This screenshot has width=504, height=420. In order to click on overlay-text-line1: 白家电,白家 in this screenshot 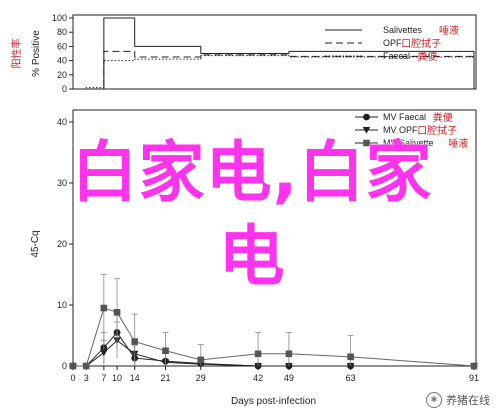, I will do `click(252, 172)`.